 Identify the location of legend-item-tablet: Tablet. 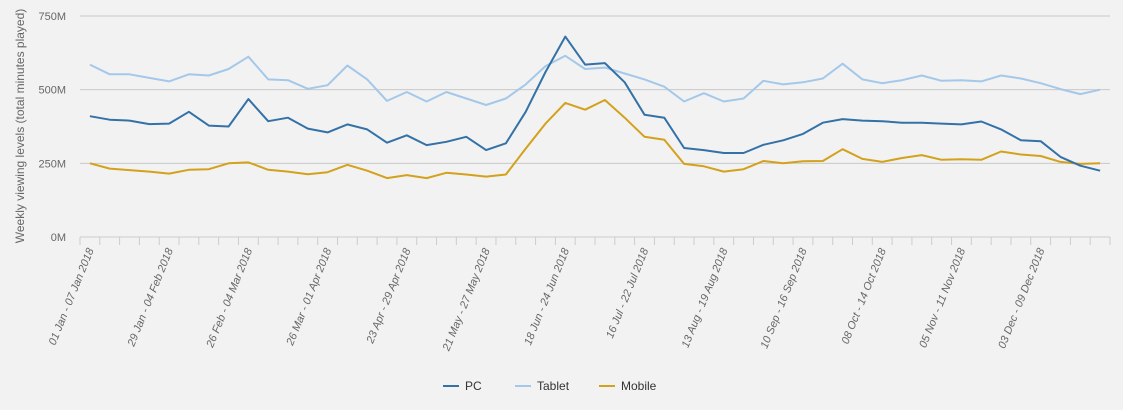
(553, 386).